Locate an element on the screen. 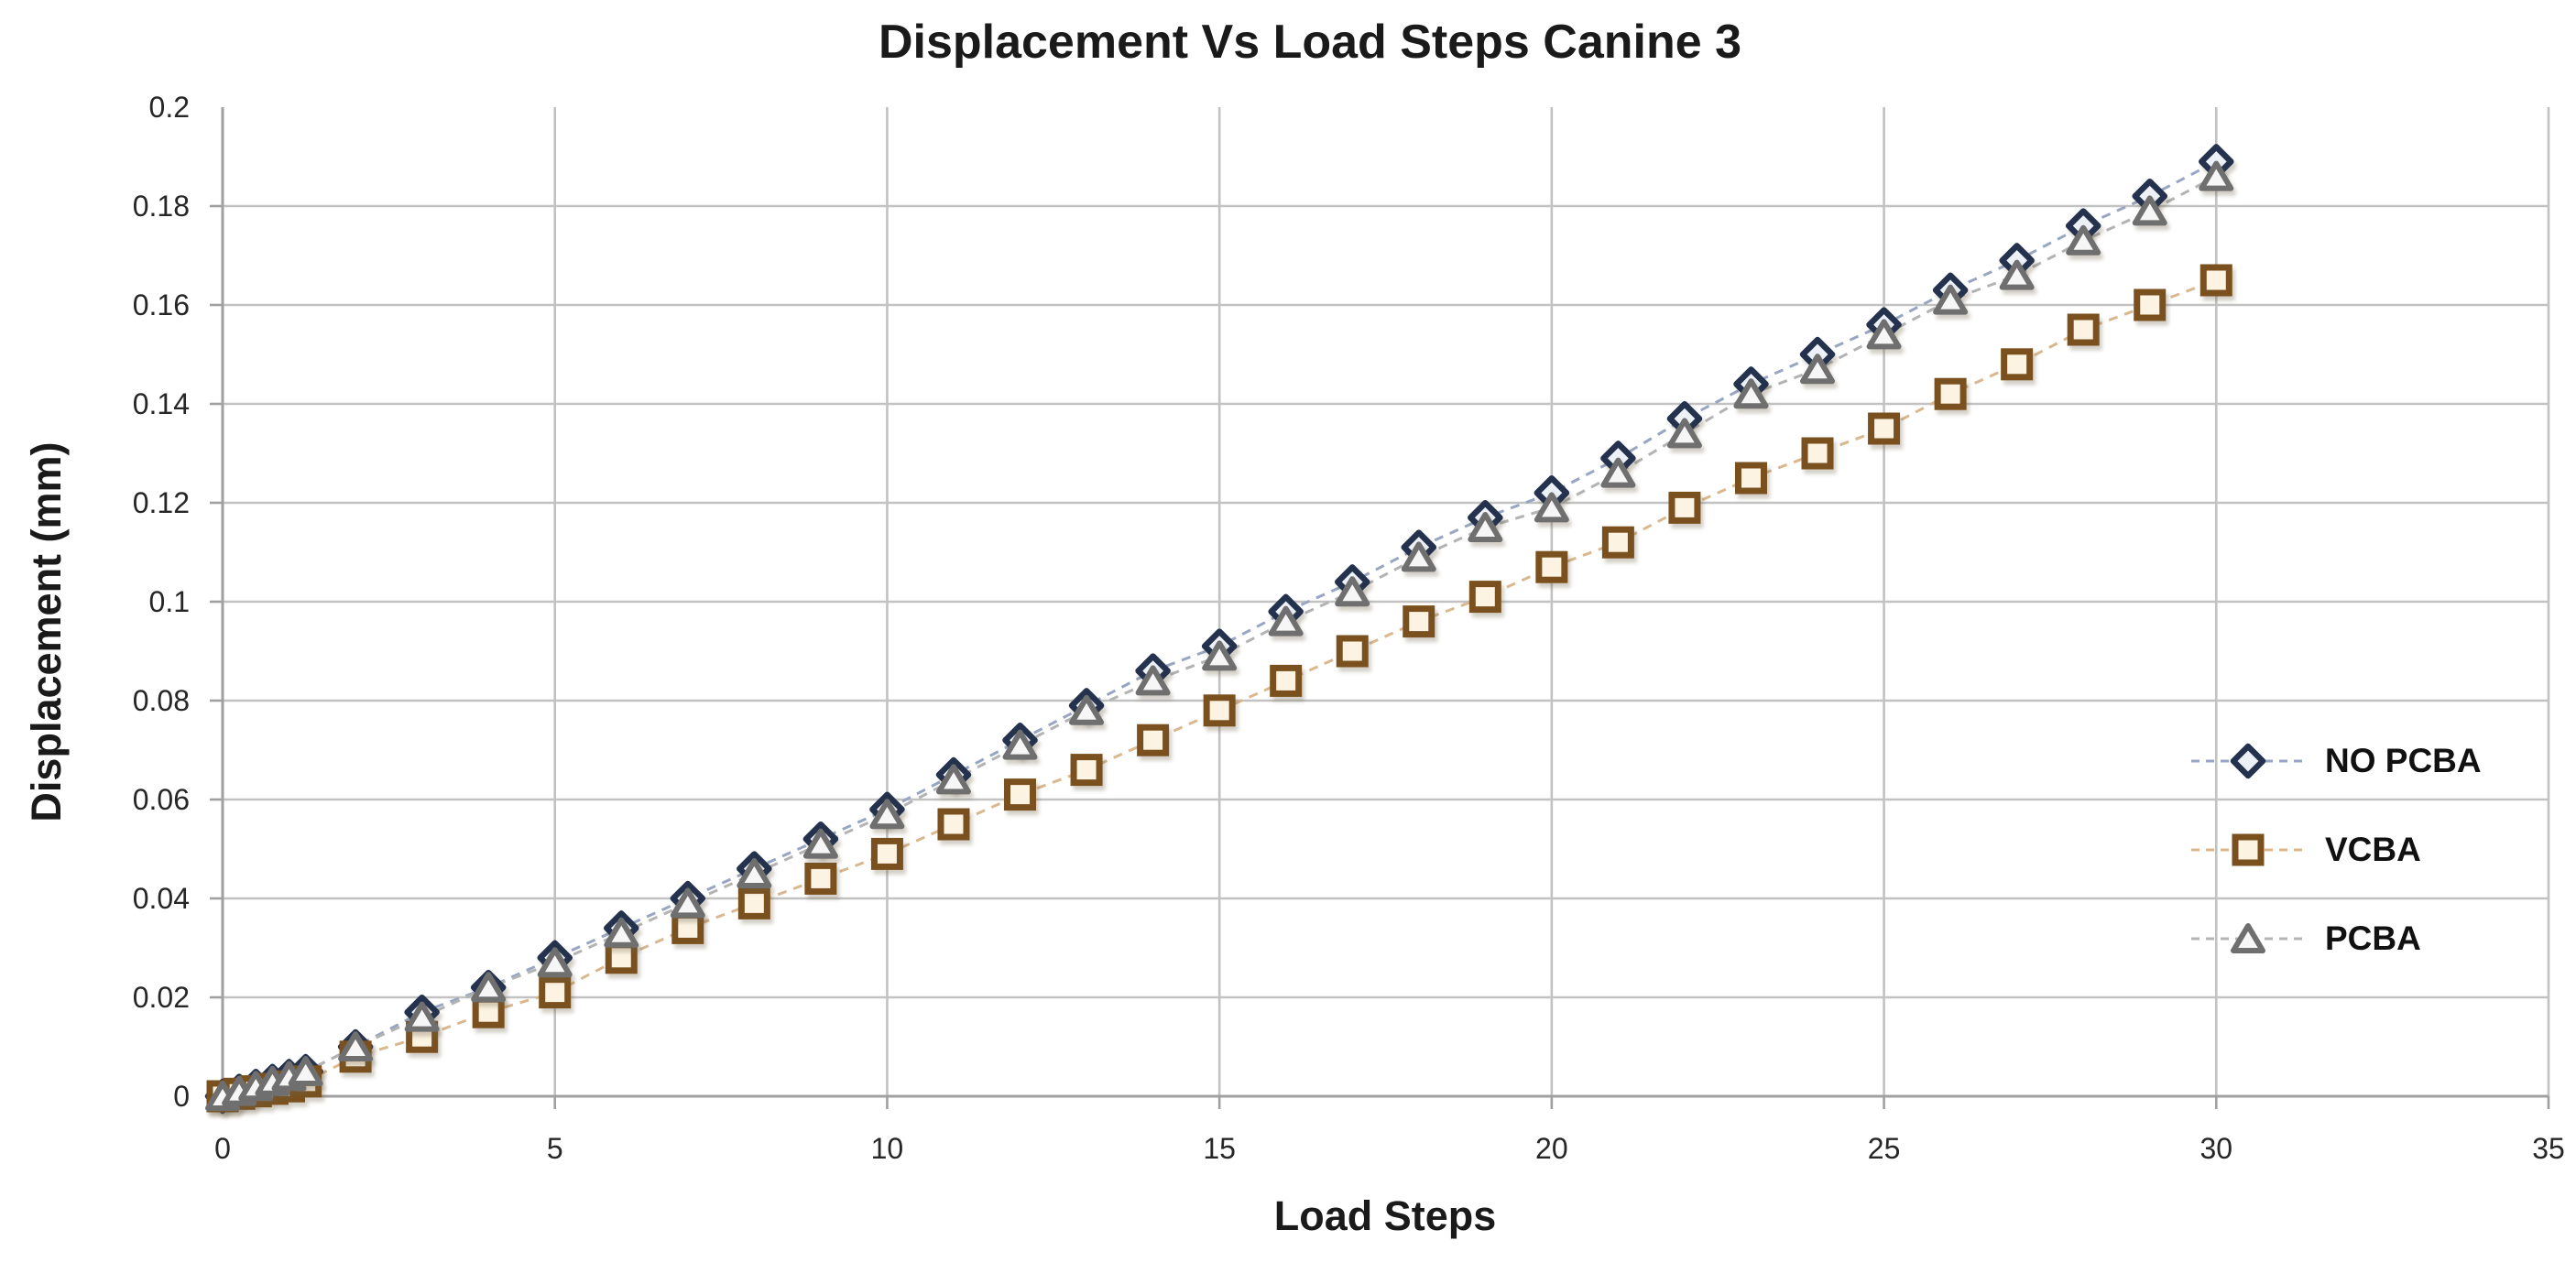 The height and width of the screenshot is (1273, 2576). triangle-marker-icon is located at coordinates (2248, 938).